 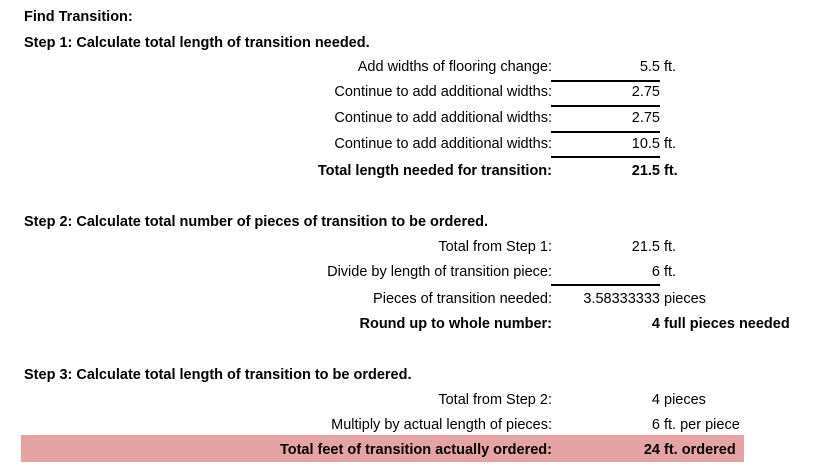 I want to click on page-title: Find Transition:, so click(x=78, y=17).